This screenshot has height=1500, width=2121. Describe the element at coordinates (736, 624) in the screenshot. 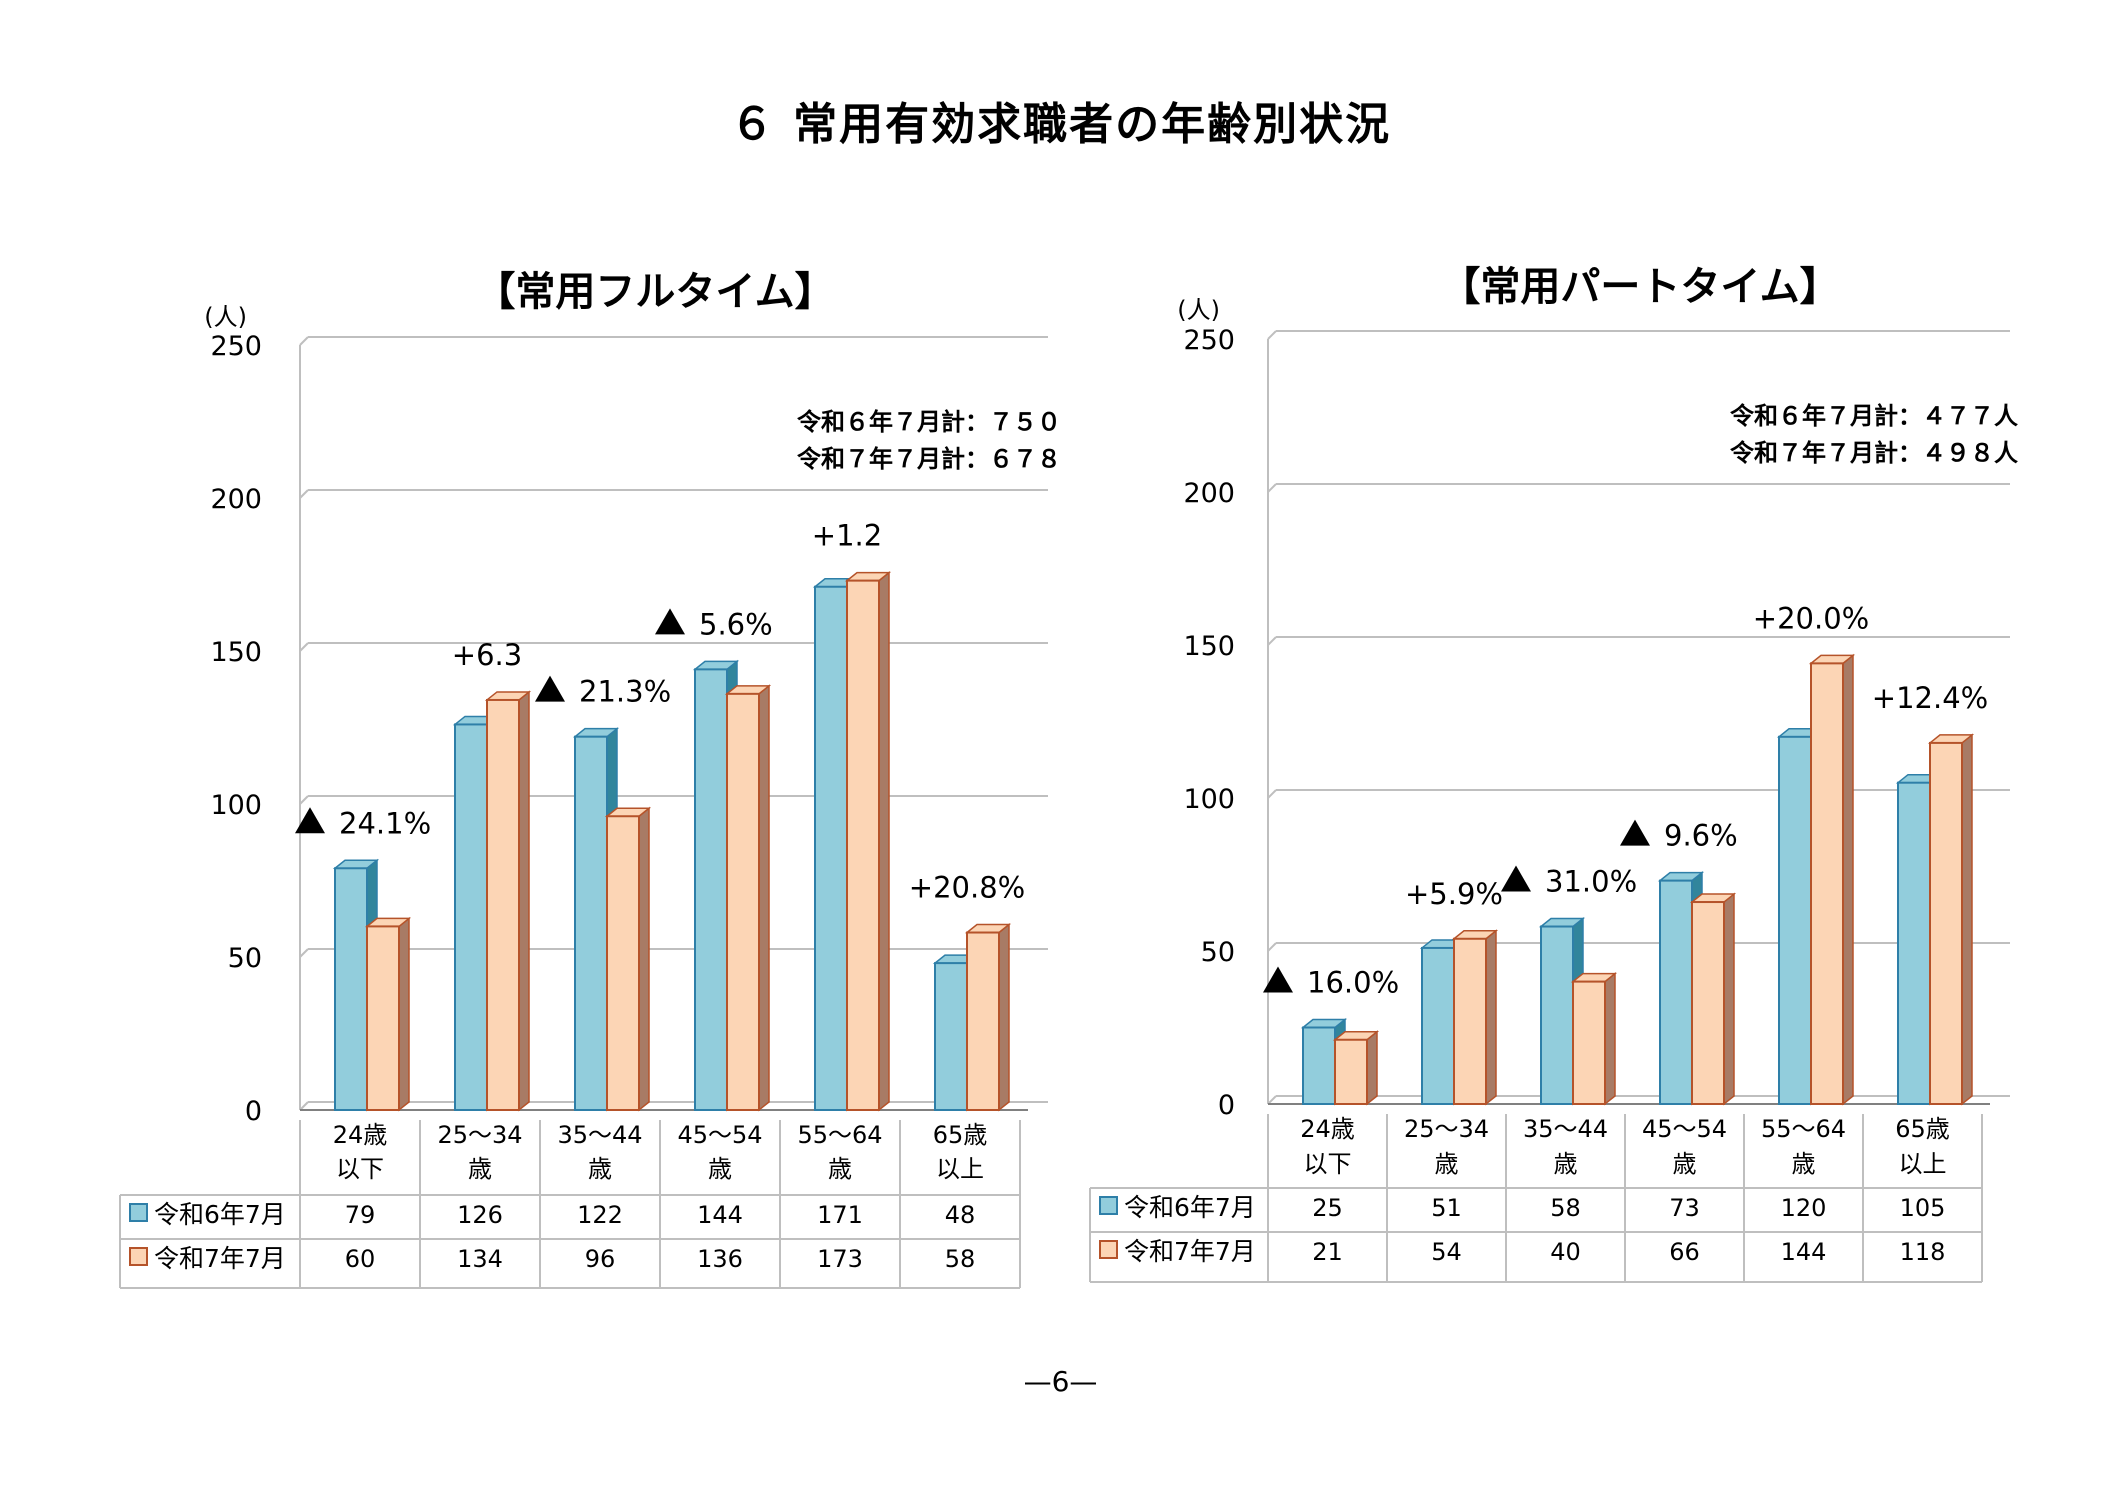

I see `change-label: 5.6%` at that location.